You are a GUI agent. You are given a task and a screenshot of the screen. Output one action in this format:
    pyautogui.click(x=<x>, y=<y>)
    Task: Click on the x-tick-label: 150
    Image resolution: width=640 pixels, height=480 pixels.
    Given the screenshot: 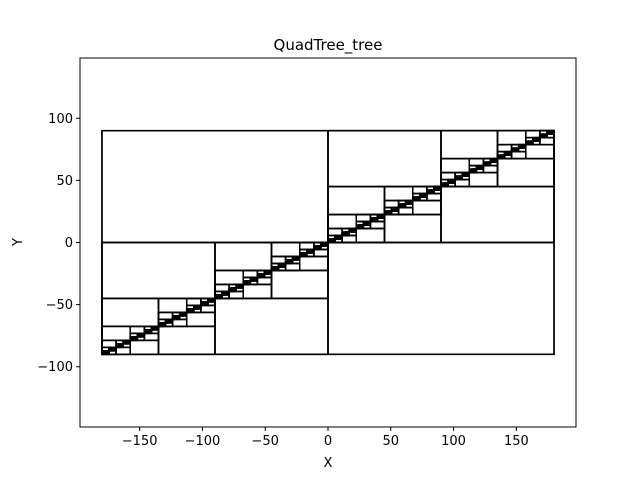 What is the action you would take?
    pyautogui.click(x=516, y=441)
    